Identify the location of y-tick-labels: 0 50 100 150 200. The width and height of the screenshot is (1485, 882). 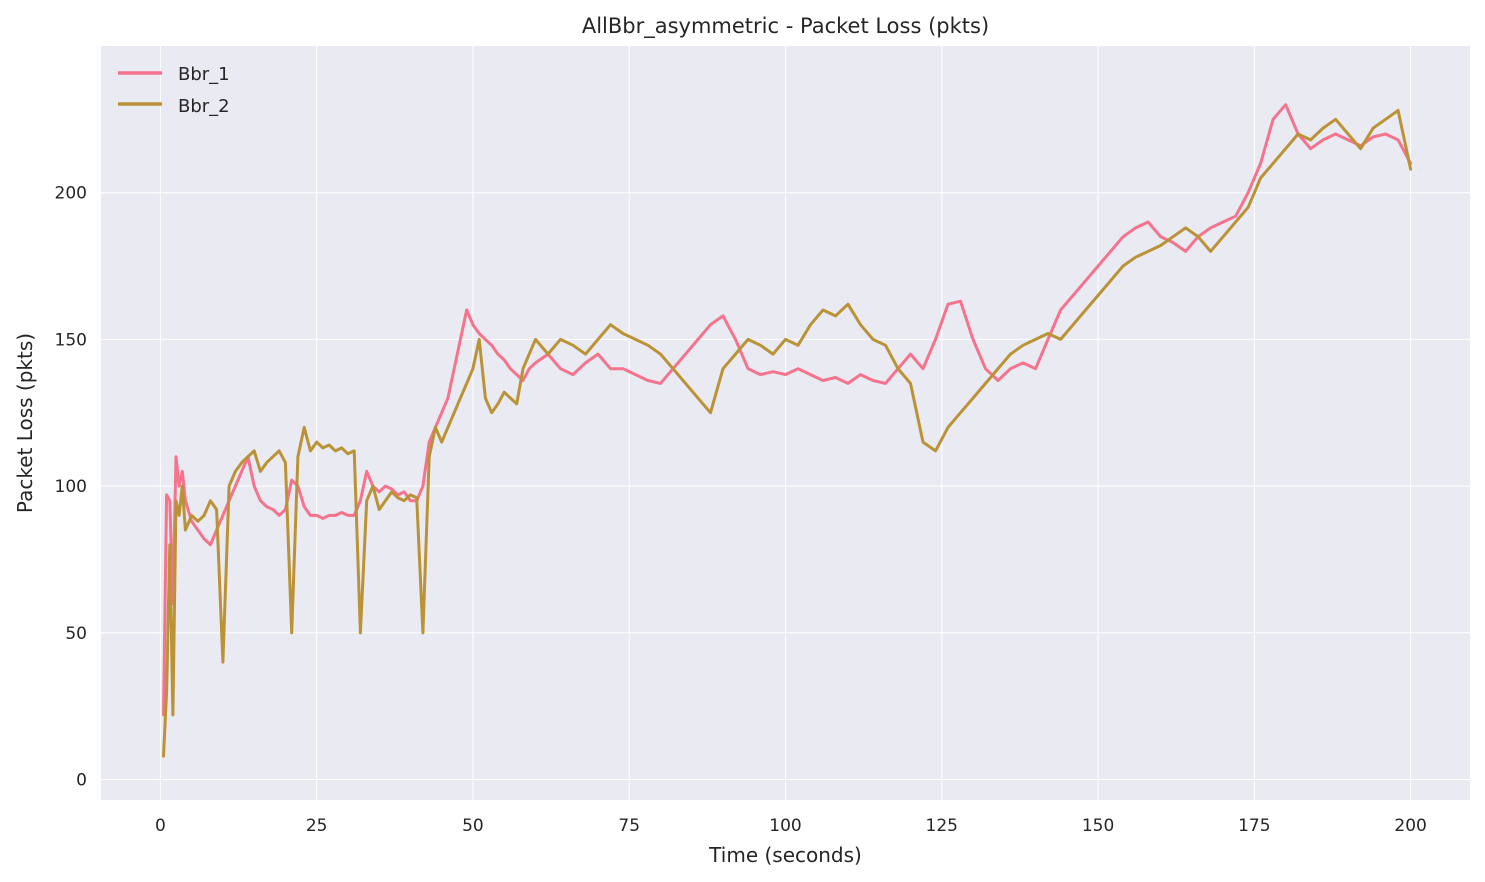
(71, 487).